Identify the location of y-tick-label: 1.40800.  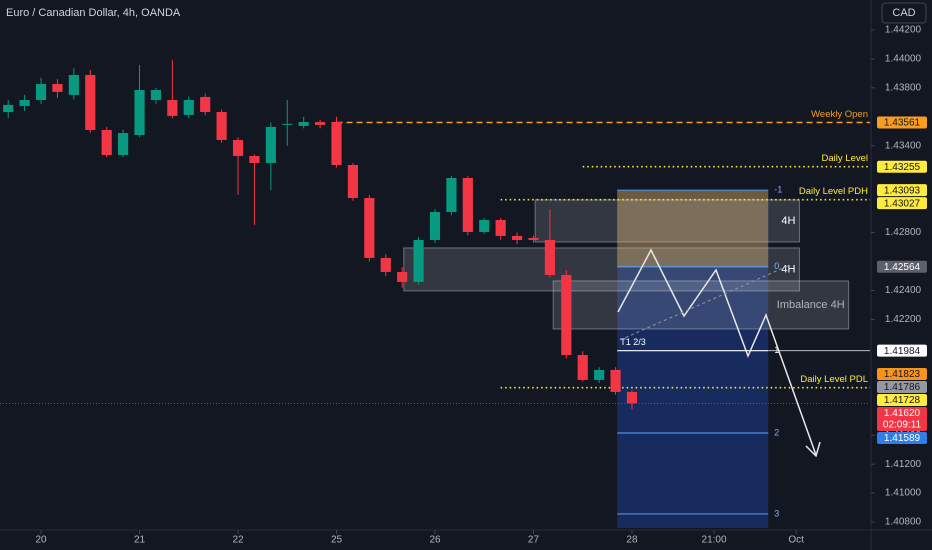
(903, 522).